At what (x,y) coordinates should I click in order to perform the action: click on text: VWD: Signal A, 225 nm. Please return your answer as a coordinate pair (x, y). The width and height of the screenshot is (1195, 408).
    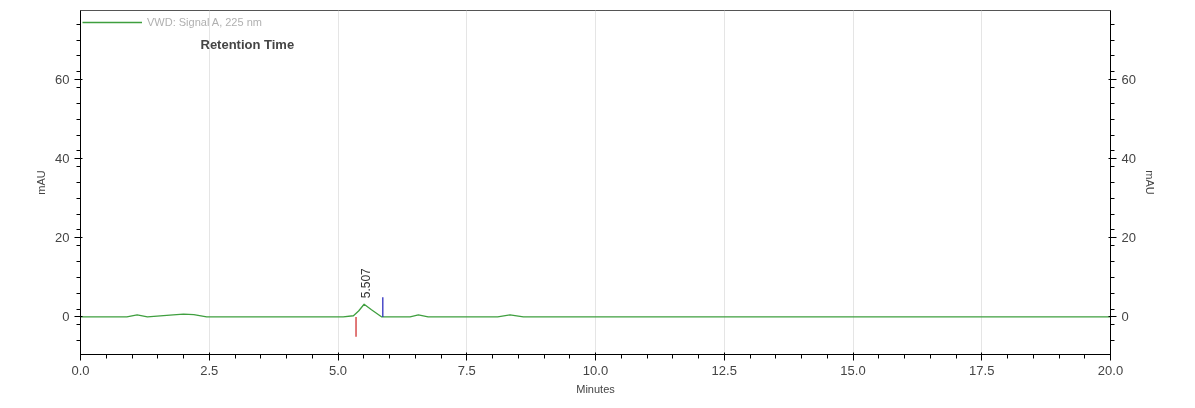
    Looking at the image, I should click on (204, 22).